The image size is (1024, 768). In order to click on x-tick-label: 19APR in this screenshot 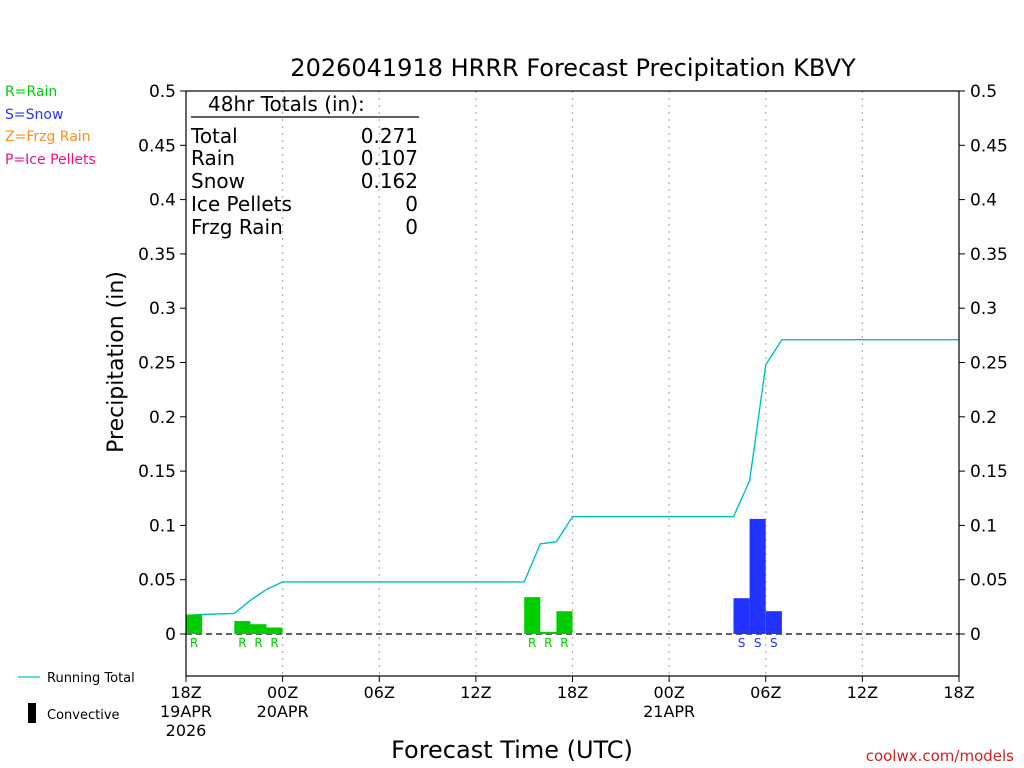, I will do `click(186, 711)`.